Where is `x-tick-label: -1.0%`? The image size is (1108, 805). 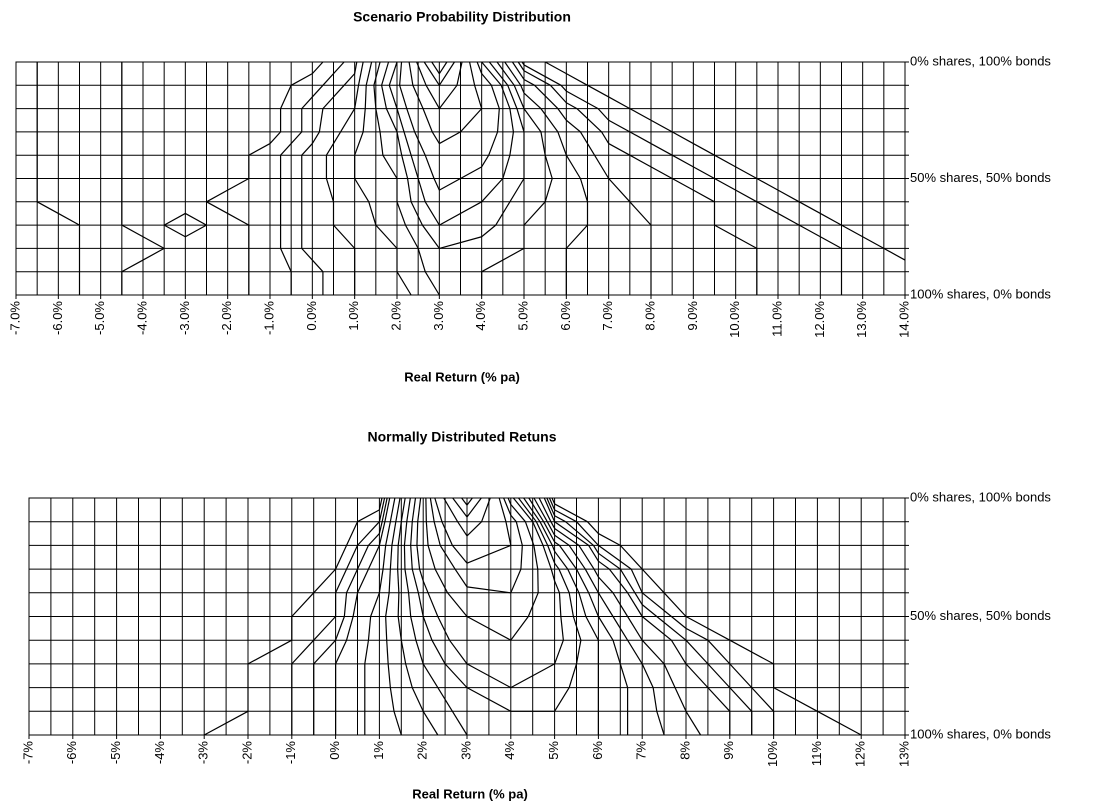
x-tick-label: -1.0% is located at coordinates (268, 318).